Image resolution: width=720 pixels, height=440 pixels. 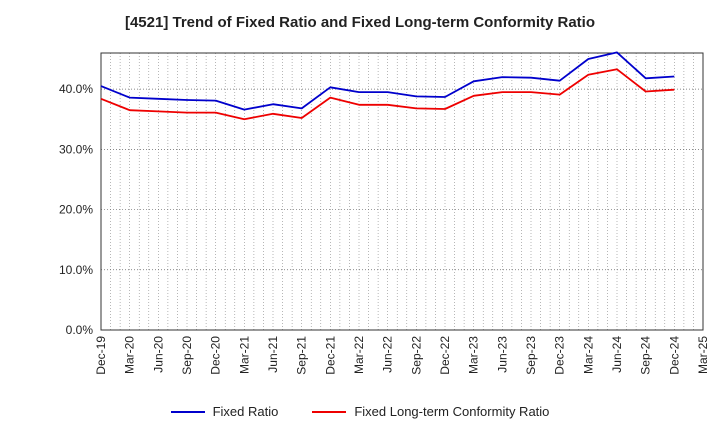 What do you see at coordinates (474, 355) in the screenshot?
I see `x-tick-label: Mar-23` at bounding box center [474, 355].